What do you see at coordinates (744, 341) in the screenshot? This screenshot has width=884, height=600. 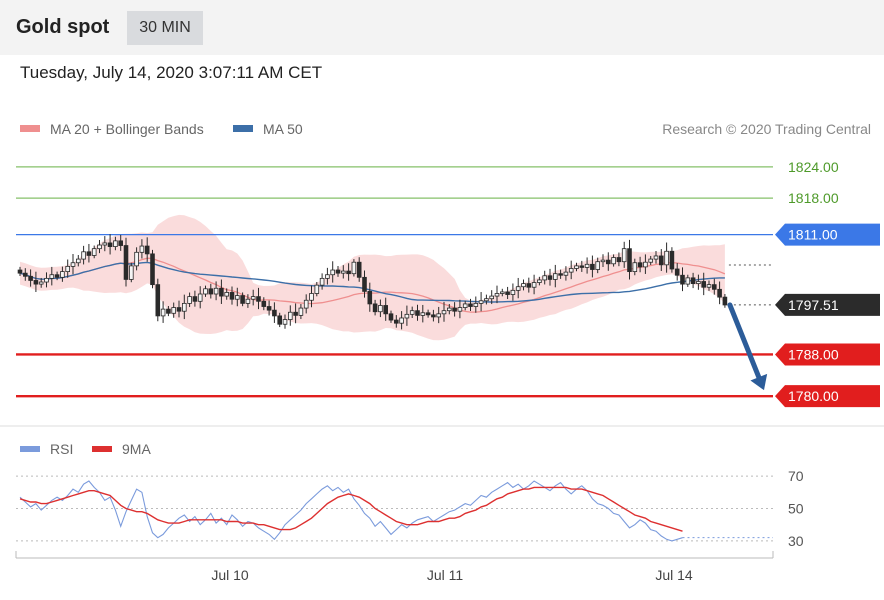 I see `forecast-arrow-shaft` at bounding box center [744, 341].